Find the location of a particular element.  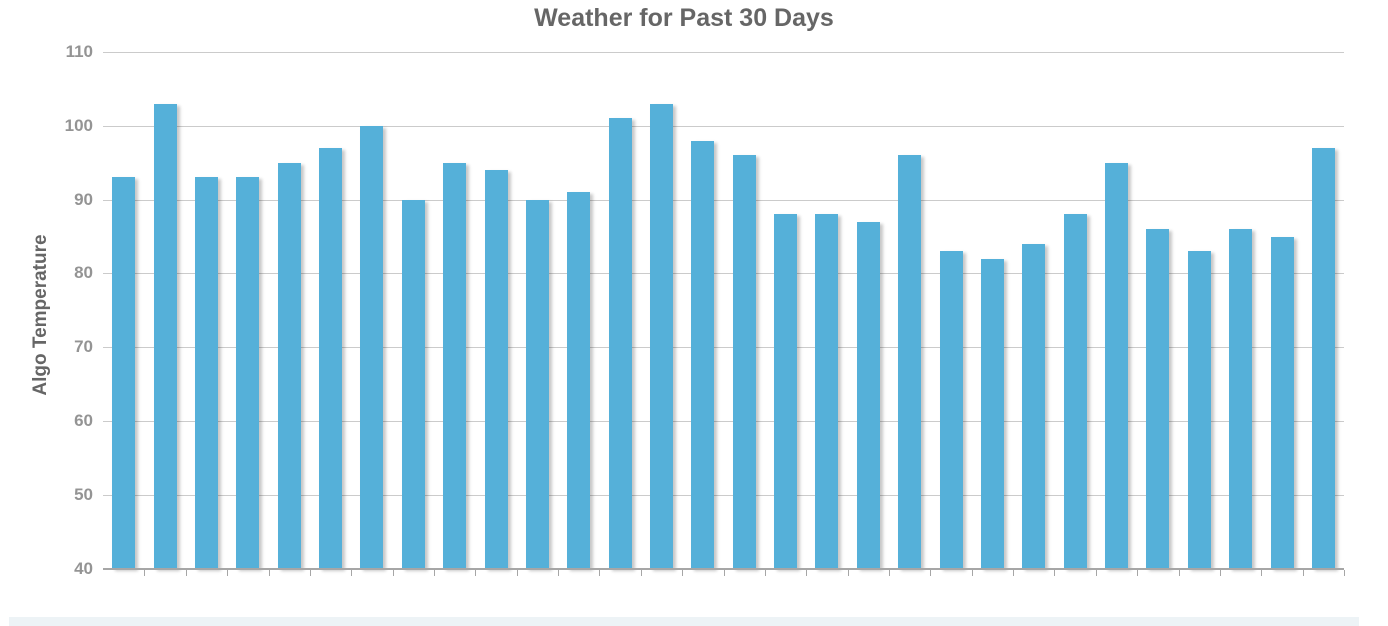

y-tick-label-80: 80 is located at coordinates (83, 272).